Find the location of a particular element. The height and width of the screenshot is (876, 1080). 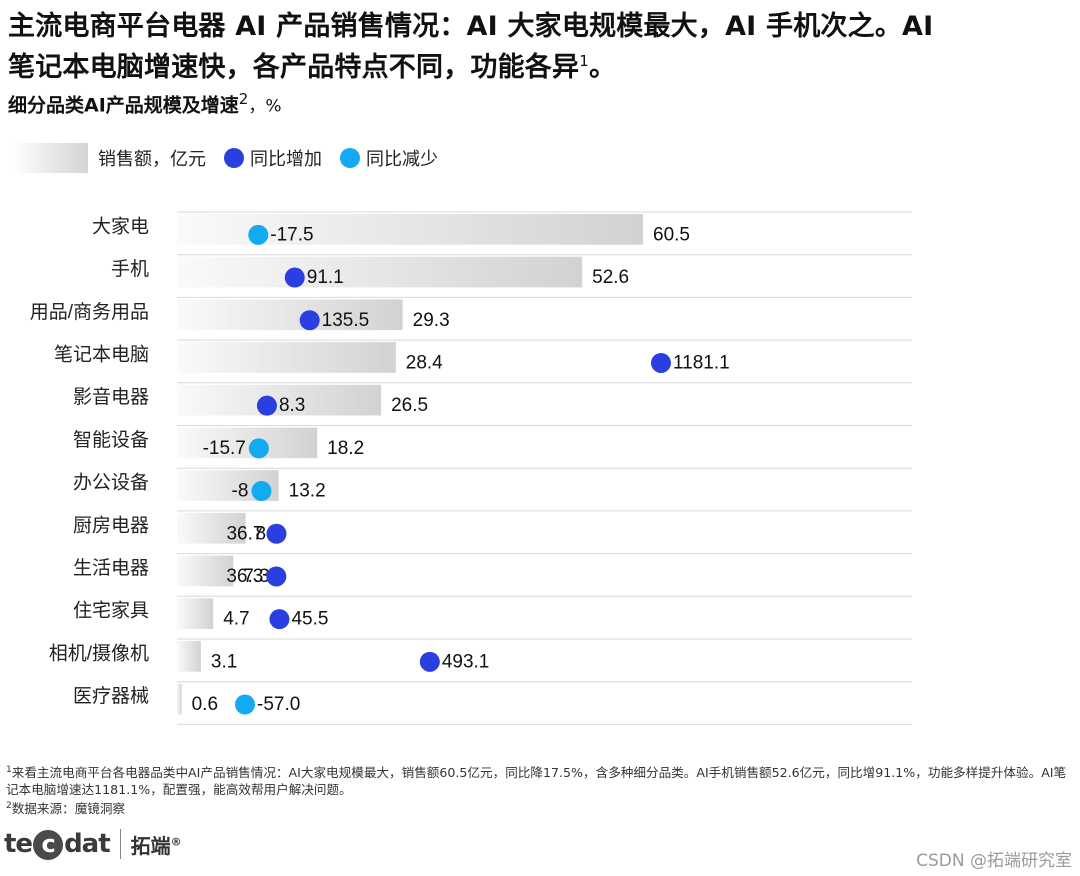

legend-increase-dot is located at coordinates (234, 158).